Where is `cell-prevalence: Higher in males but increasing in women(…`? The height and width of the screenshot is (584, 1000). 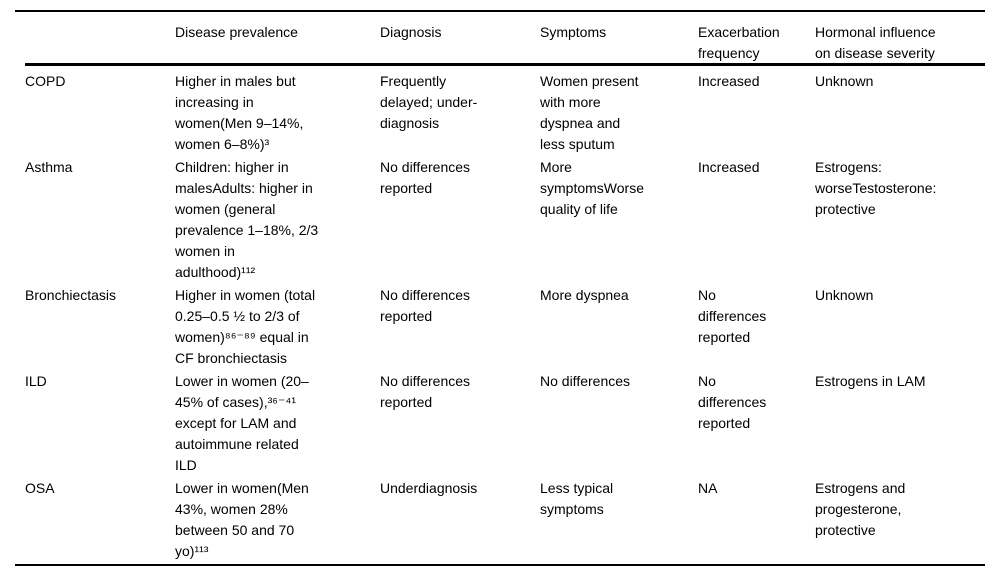
cell-prevalence: Higher in males but increasing in women(… is located at coordinates (239, 112).